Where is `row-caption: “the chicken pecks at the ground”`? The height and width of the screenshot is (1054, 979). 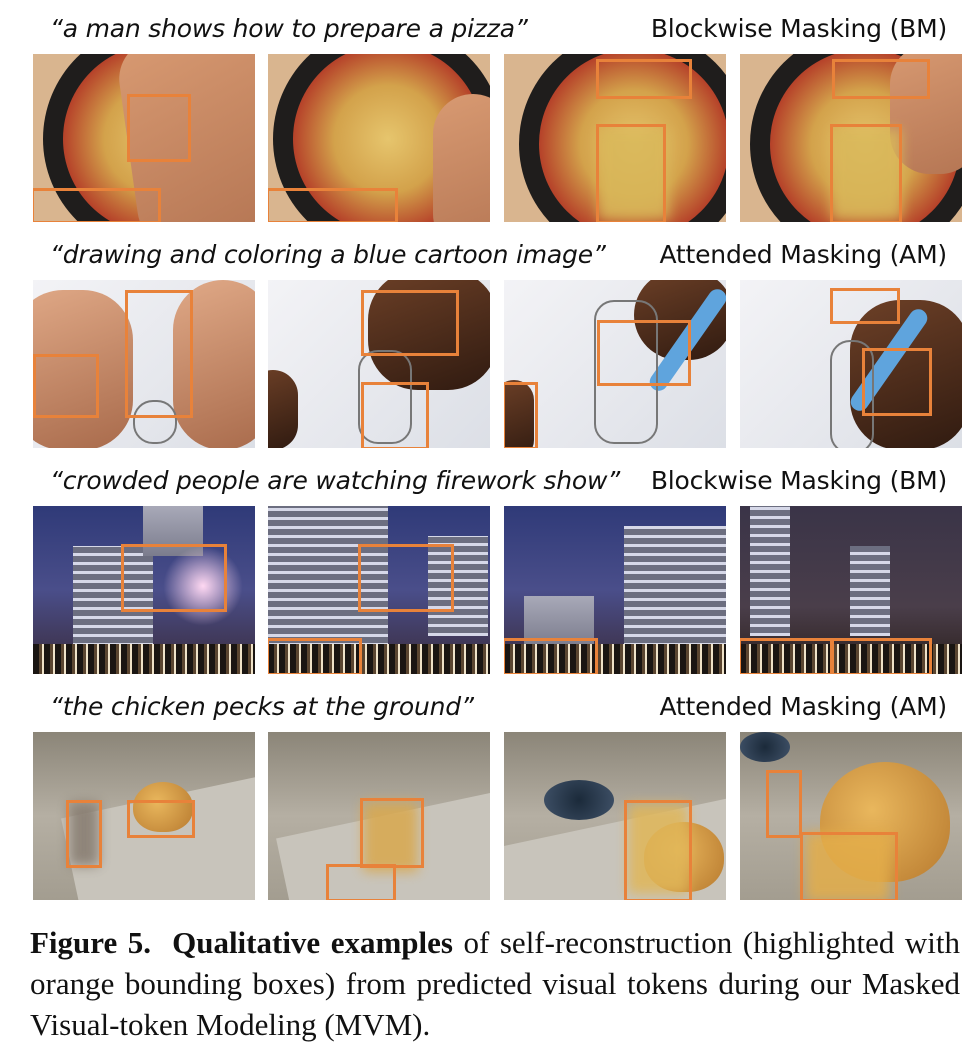
row-caption: “the chicken pecks at the ground” is located at coordinates (262, 706).